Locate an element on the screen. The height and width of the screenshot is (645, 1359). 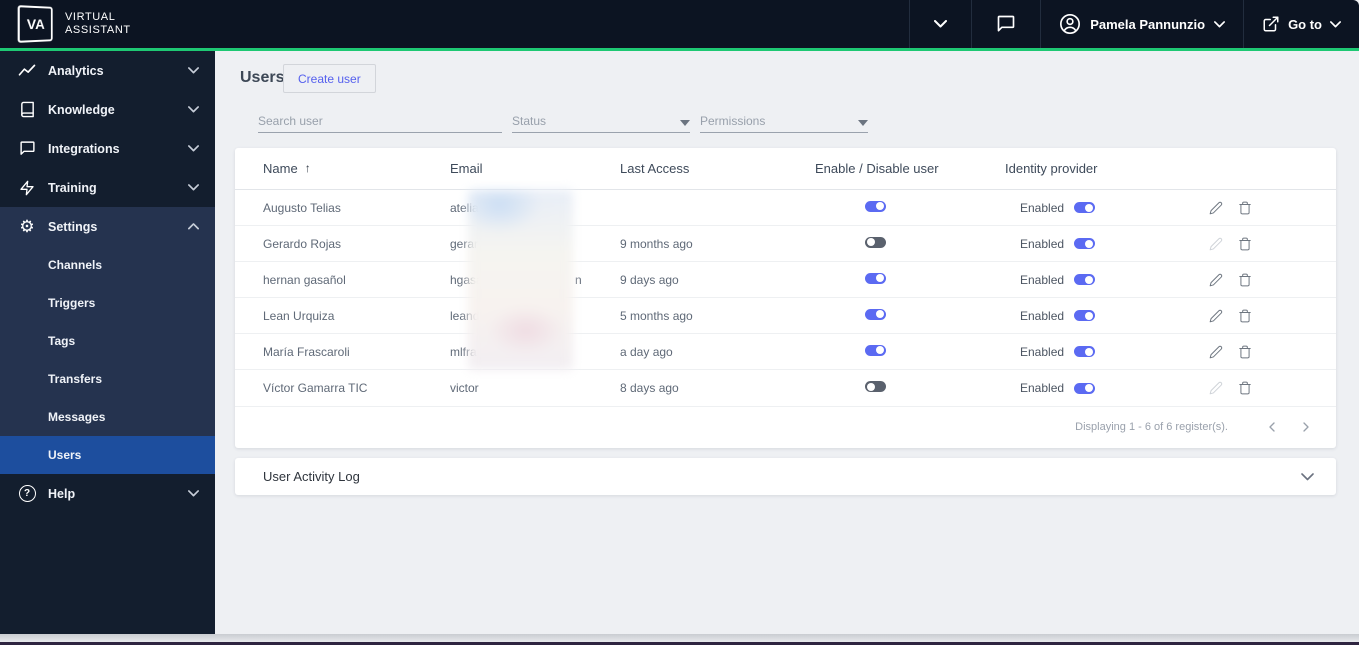
sidebar-item-label: Integrations is located at coordinates (84, 148).